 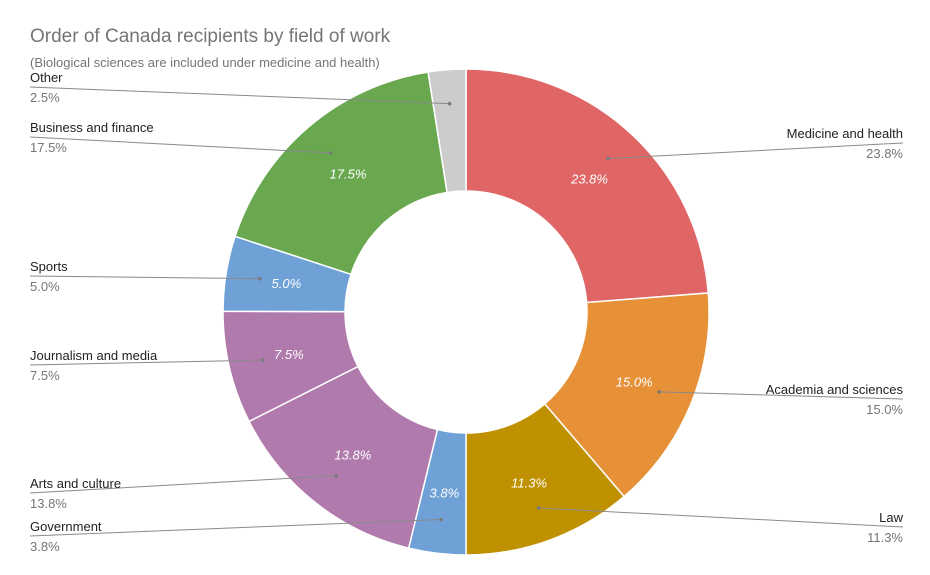 I want to click on leader-dot-sports, so click(x=259, y=278).